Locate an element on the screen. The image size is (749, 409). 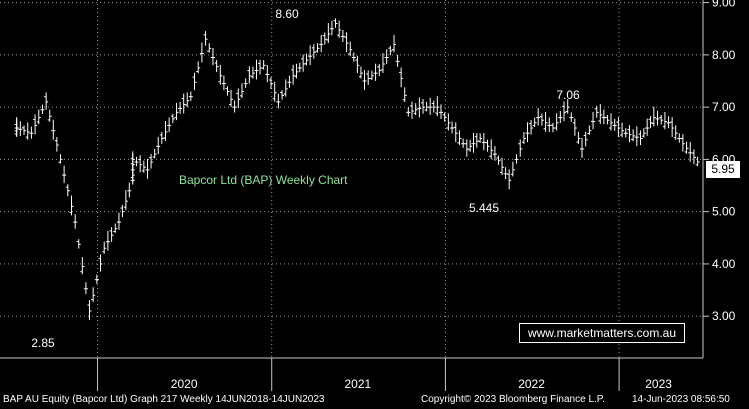
x-tick-label: 2020 is located at coordinates (184, 384).